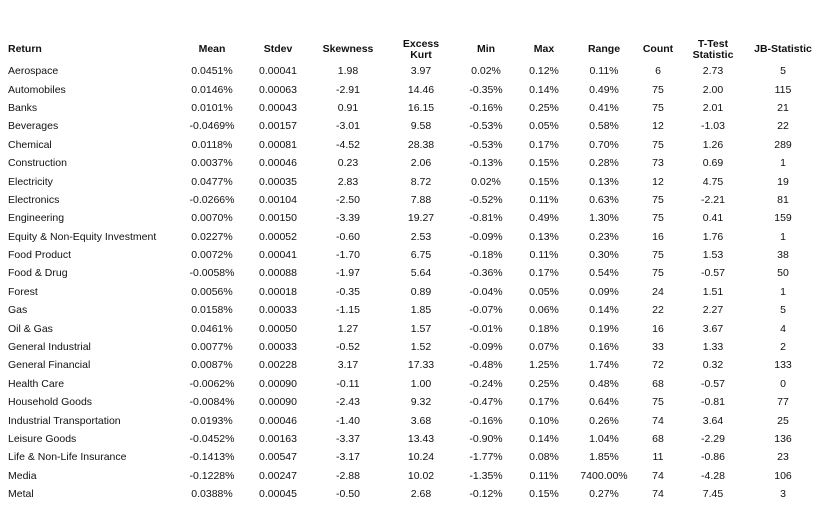 Image resolution: width=820 pixels, height=517 pixels. I want to click on column-header-text: Excess, so click(421, 43).